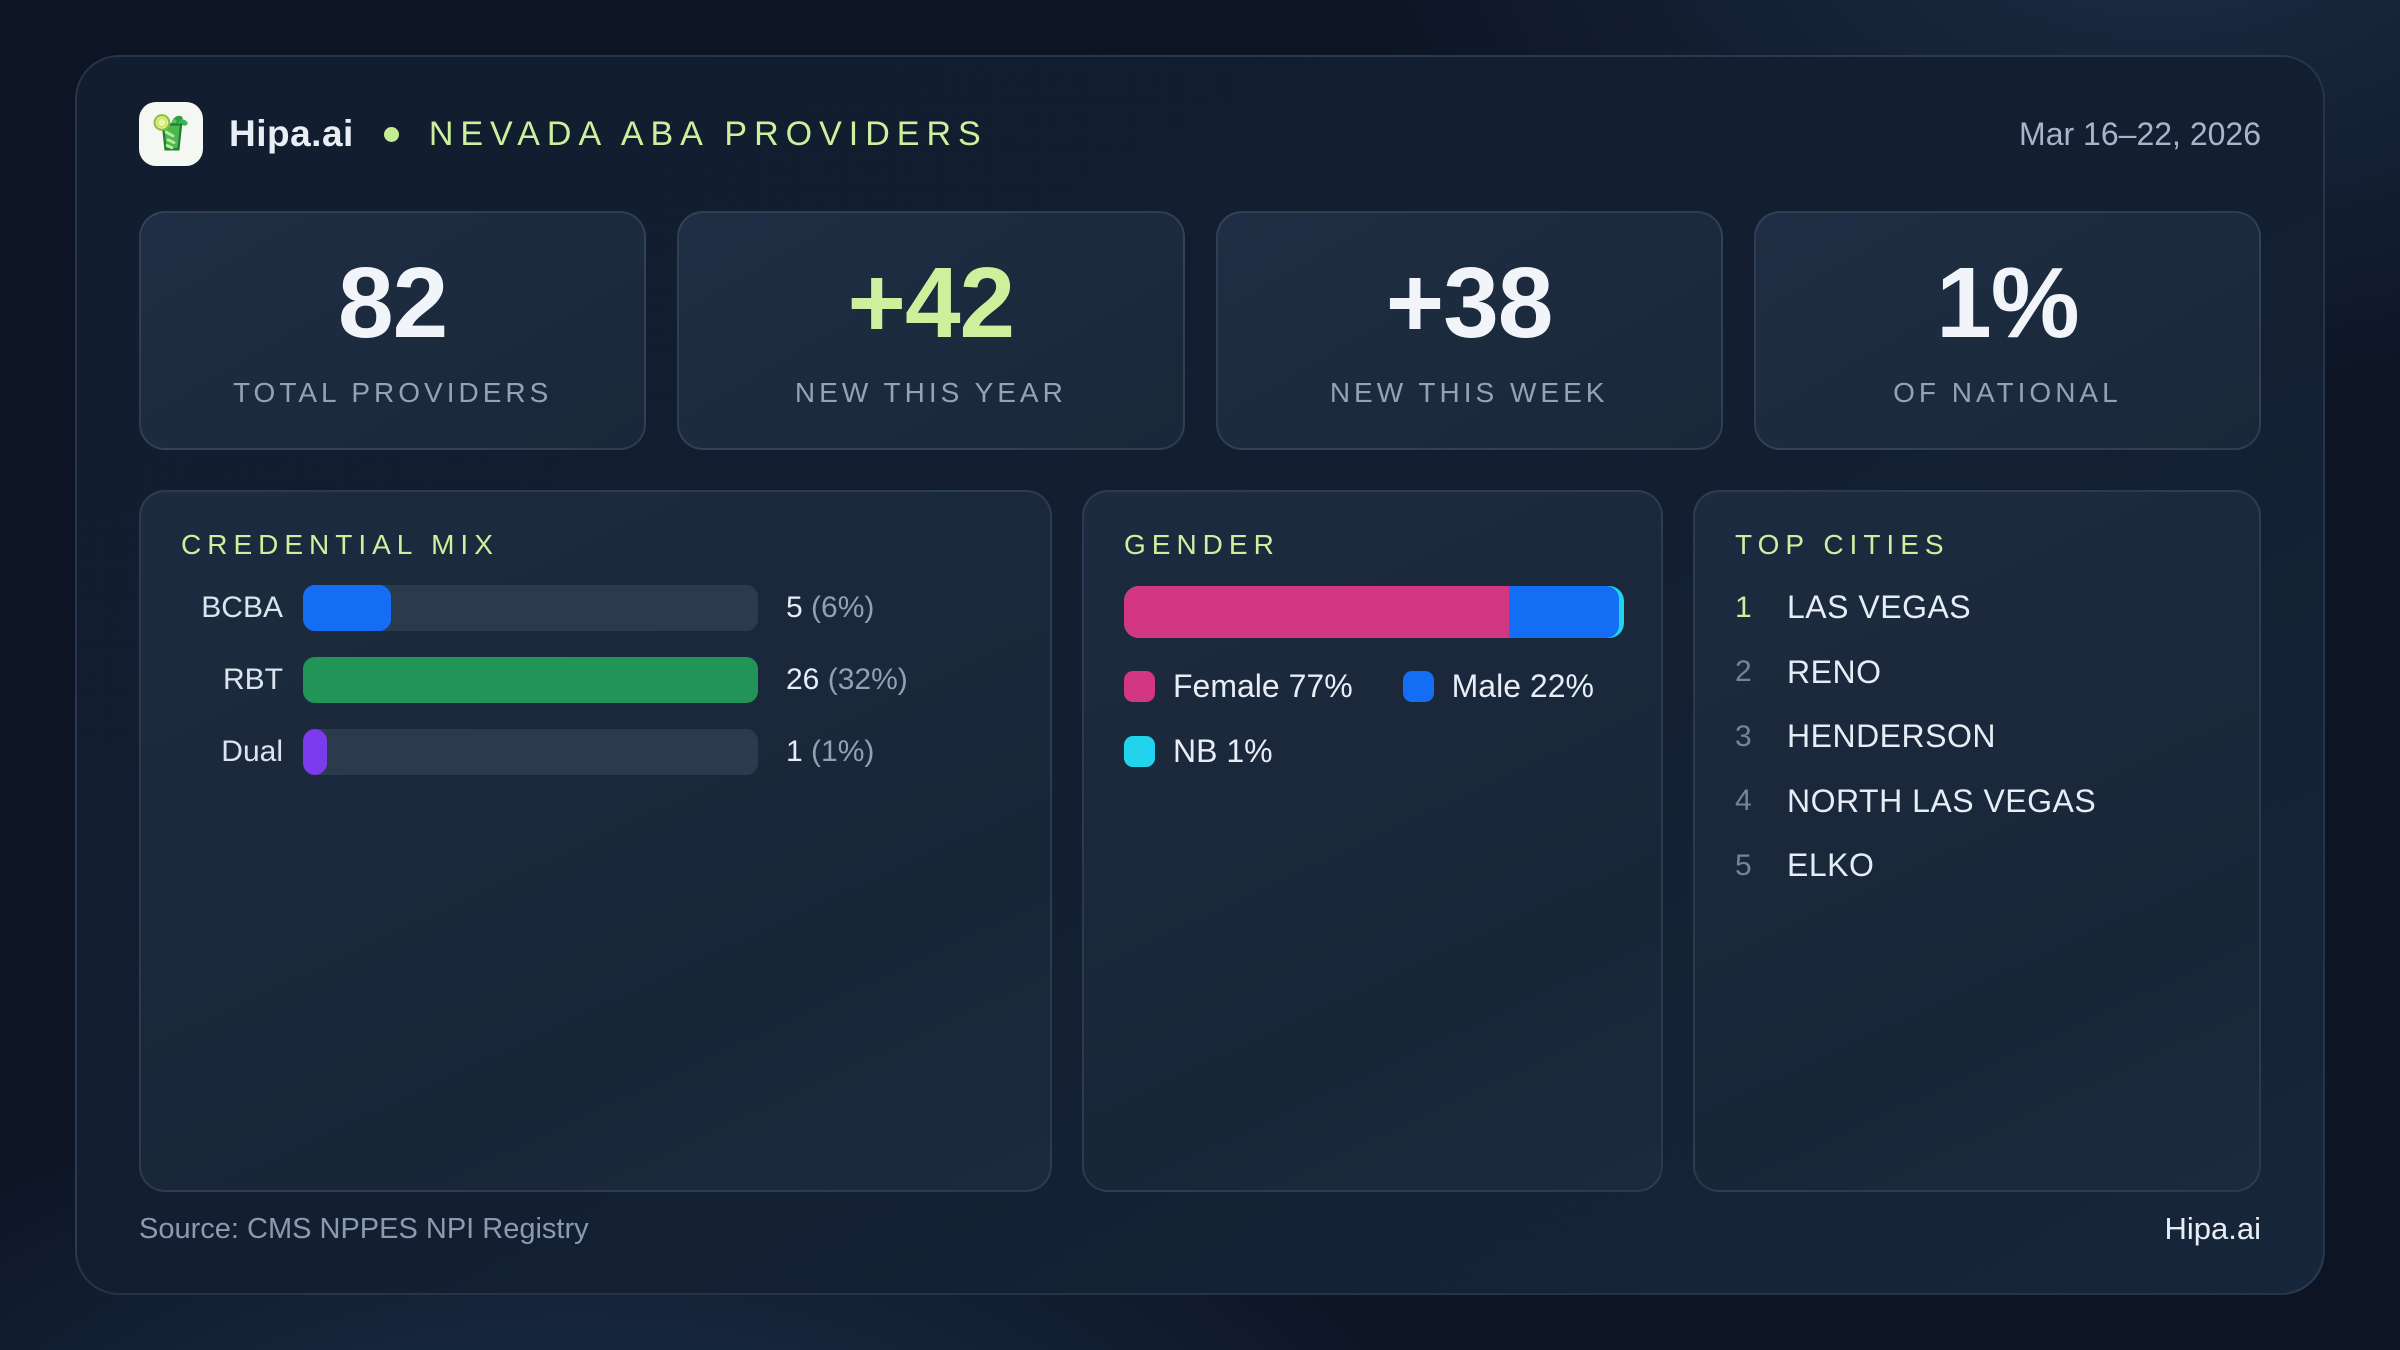 The width and height of the screenshot is (2400, 1350). I want to click on city-name: HENDERSON, so click(1891, 736).